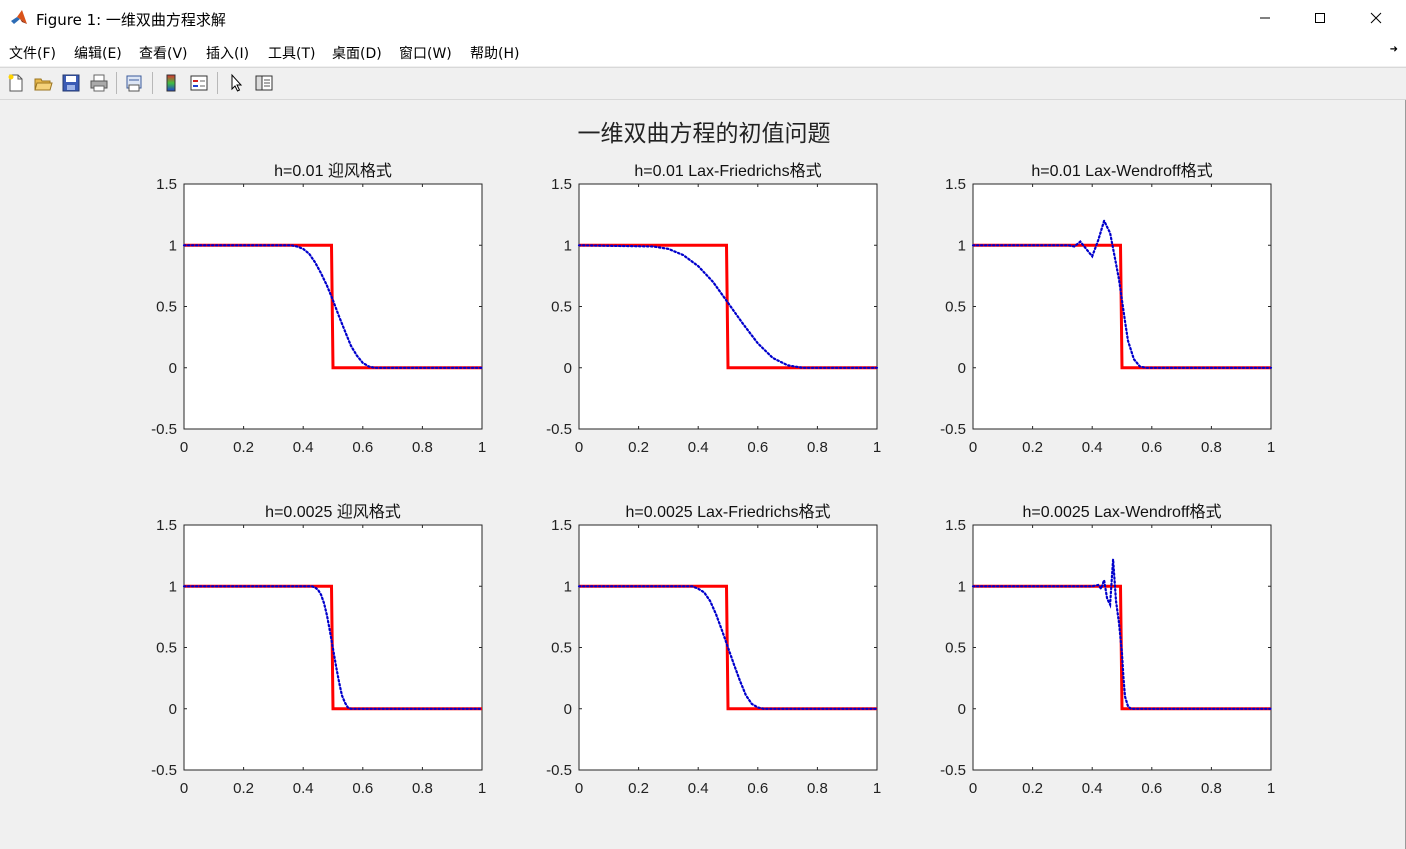 The height and width of the screenshot is (849, 1406). I want to click on print-preview-icon, so click(134, 83).